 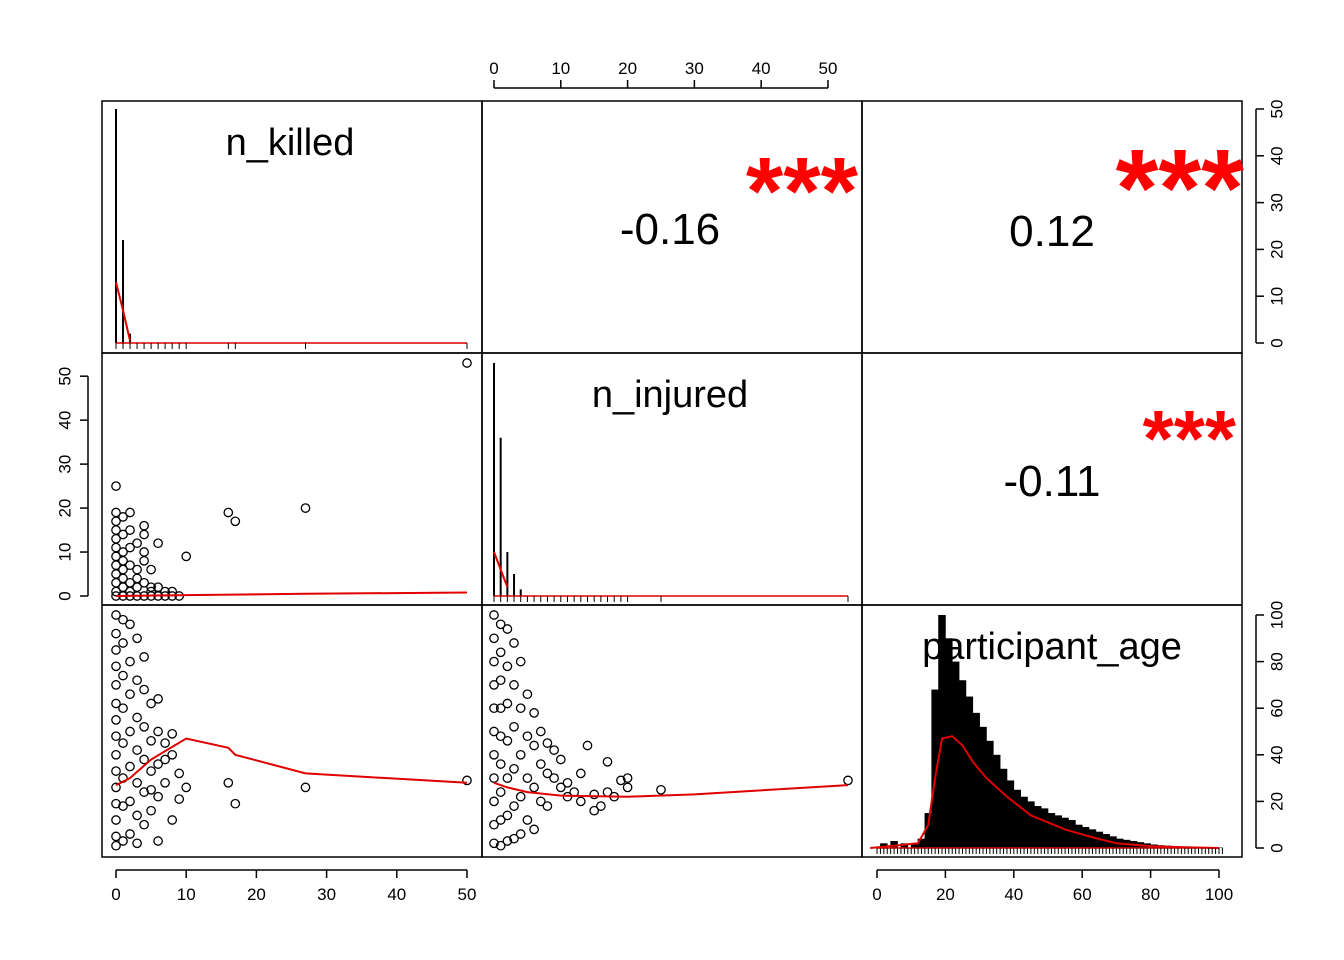 I want to click on rug-n-killed, so click(x=291, y=346).